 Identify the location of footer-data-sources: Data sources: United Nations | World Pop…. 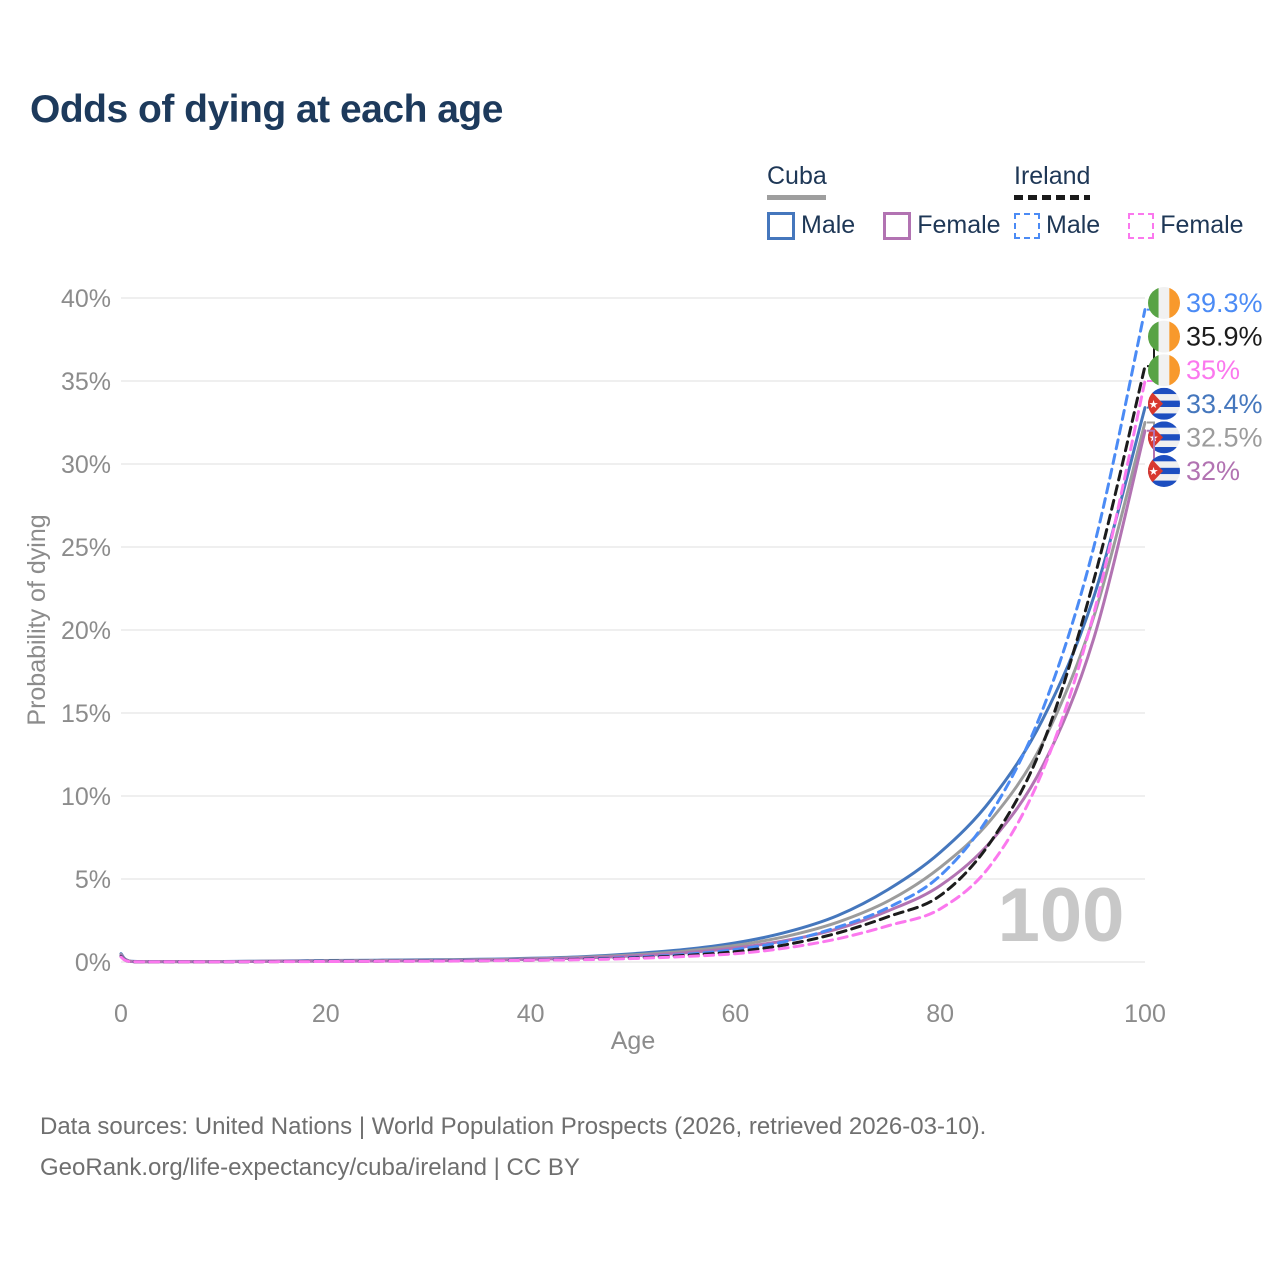
(513, 1126).